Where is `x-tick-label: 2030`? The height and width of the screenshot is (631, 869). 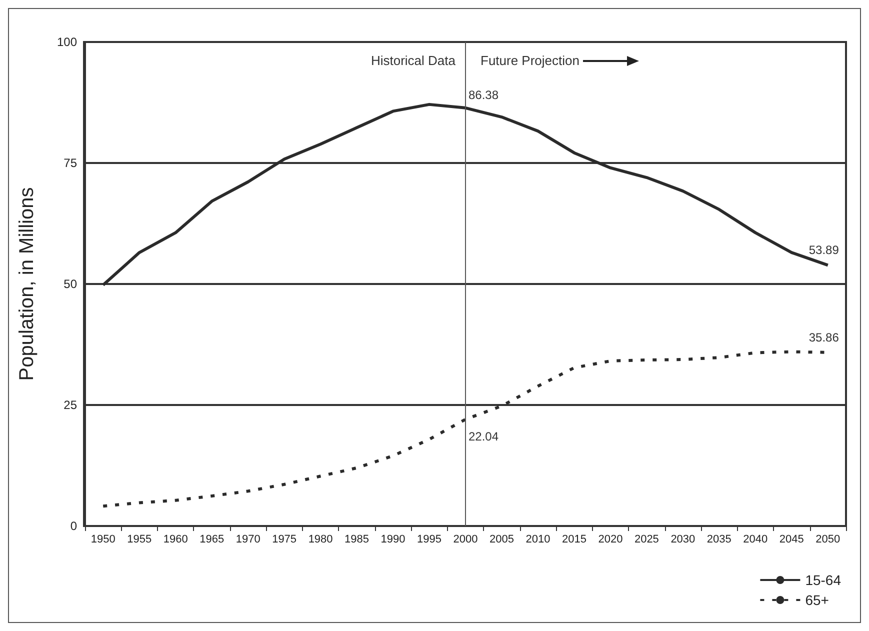 x-tick-label: 2030 is located at coordinates (683, 540).